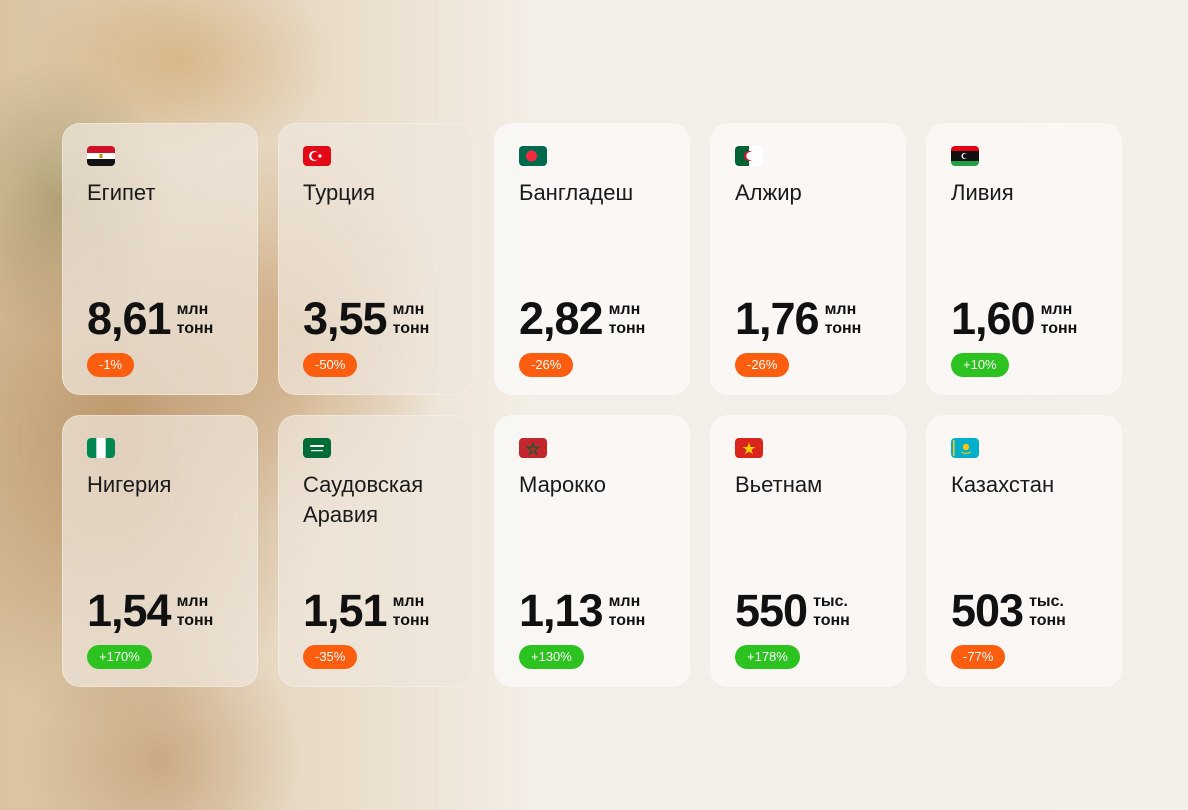 This screenshot has height=810, width=1188. Describe the element at coordinates (779, 484) in the screenshot. I see `country-name: Вьетнам` at that location.